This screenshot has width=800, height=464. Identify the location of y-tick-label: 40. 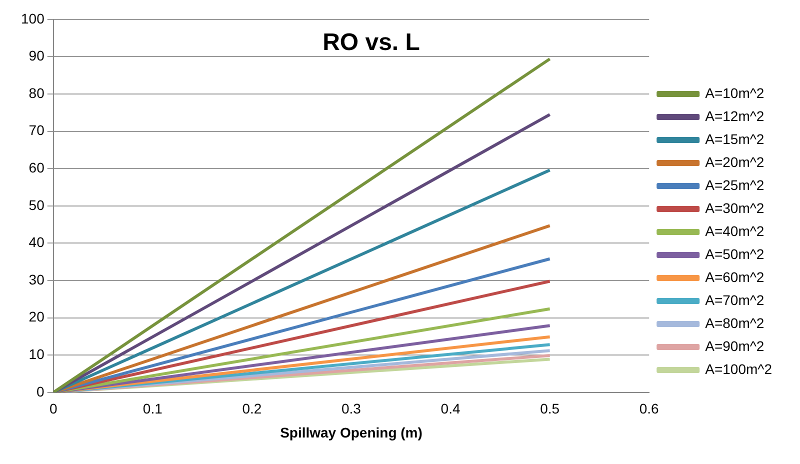
(36, 242).